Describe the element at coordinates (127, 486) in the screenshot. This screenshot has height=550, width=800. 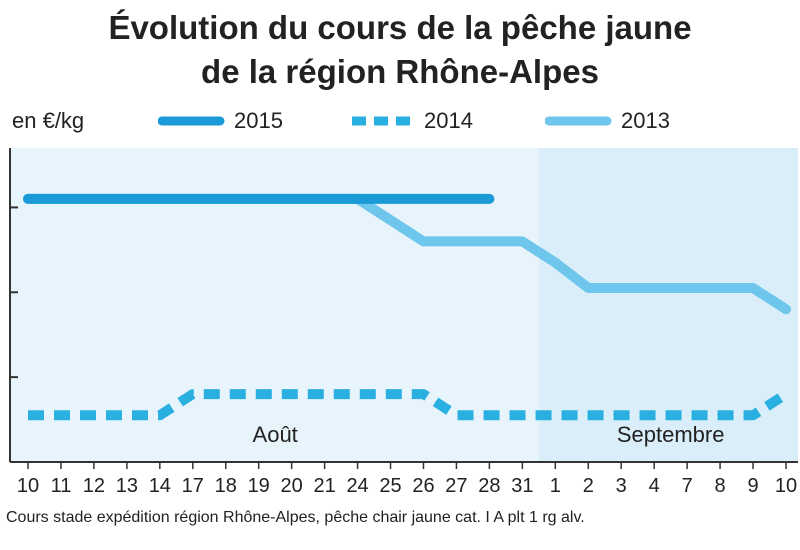
I see `x-tick-label: 13` at that location.